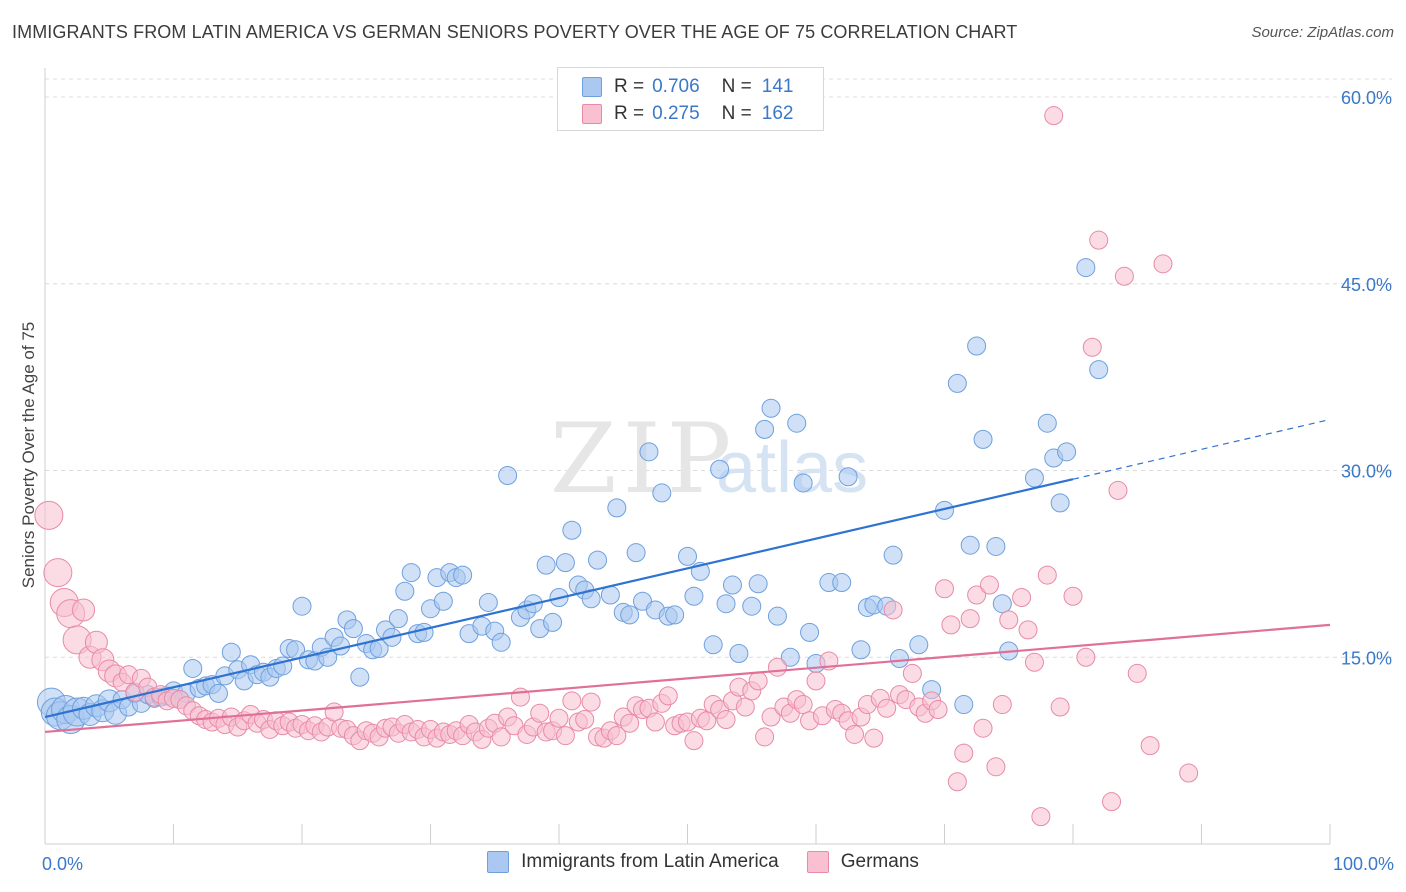 This screenshot has width=1406, height=892. I want to click on legend-r-value: 0.706, so click(676, 86).